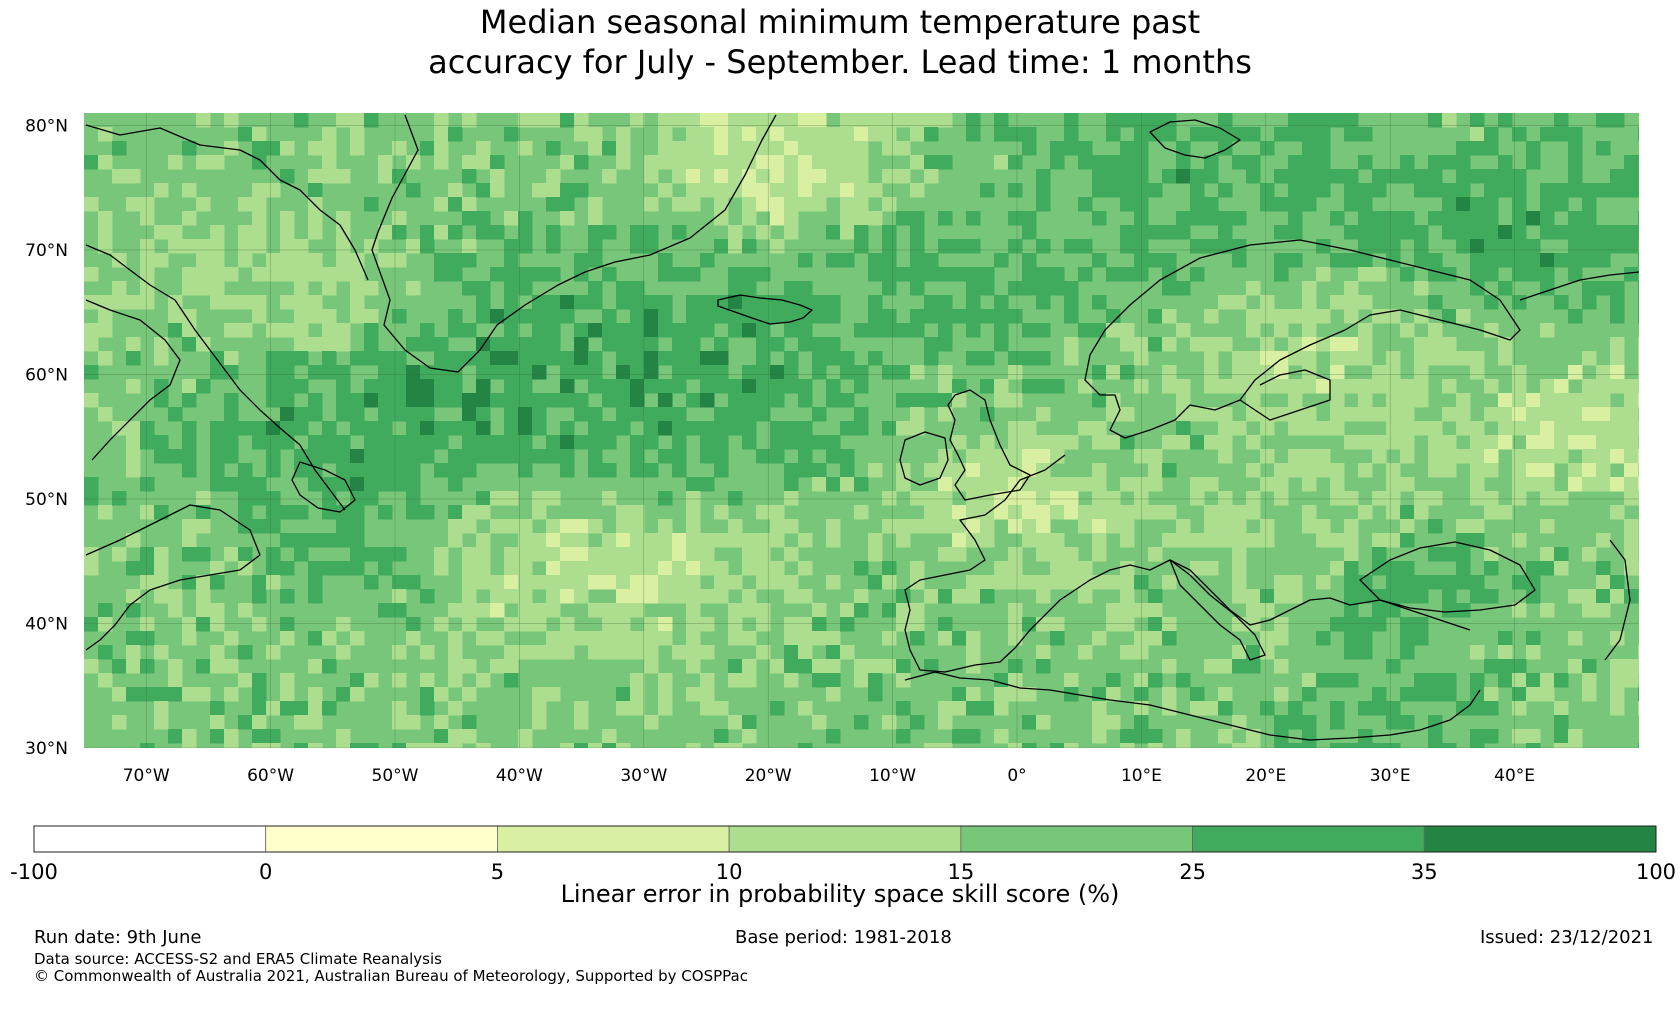 This screenshot has width=1680, height=1020. I want to click on longitude-label: 0°, so click(1016, 776).